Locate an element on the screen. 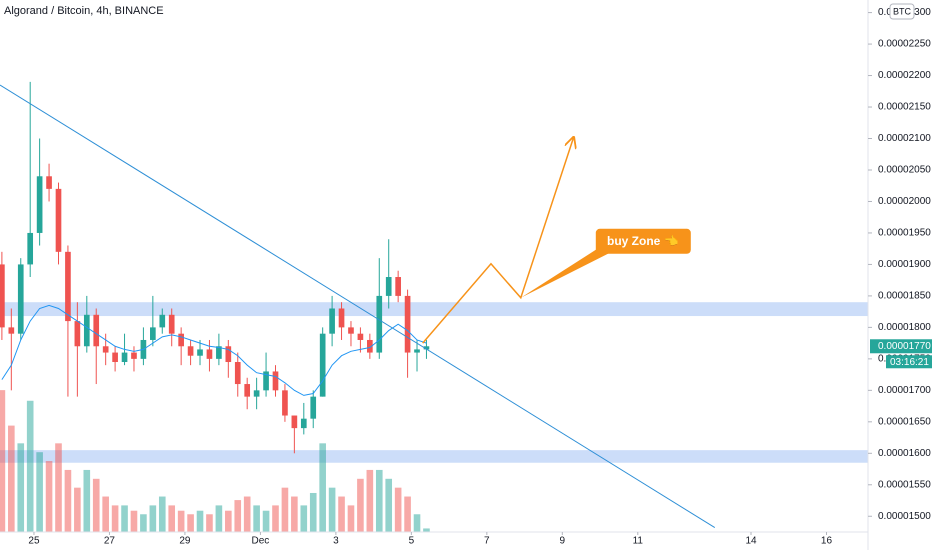 Image resolution: width=932 pixels, height=555 pixels. projection-path is located at coordinates (498, 240).